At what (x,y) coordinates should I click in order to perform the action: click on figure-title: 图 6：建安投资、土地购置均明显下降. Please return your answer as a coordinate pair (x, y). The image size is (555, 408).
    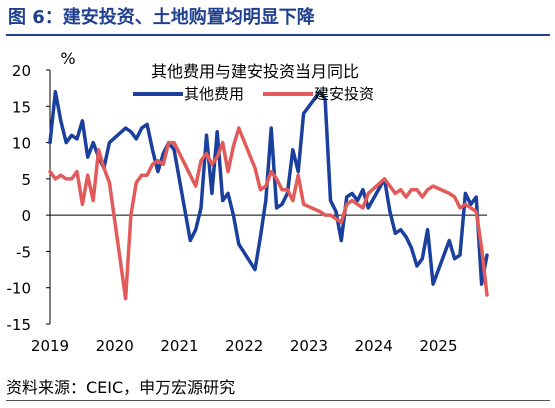
    Looking at the image, I should click on (161, 17).